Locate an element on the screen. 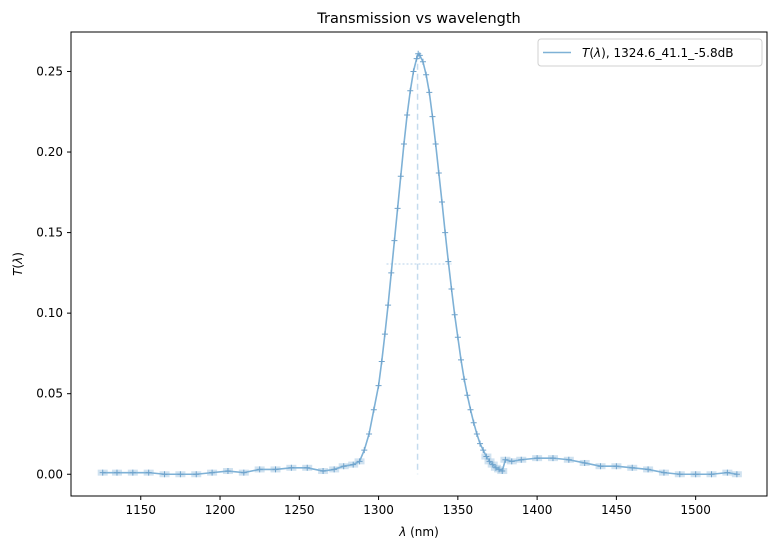 The width and height of the screenshot is (779, 549). y-axis-symbol: T is located at coordinates (18, 271).